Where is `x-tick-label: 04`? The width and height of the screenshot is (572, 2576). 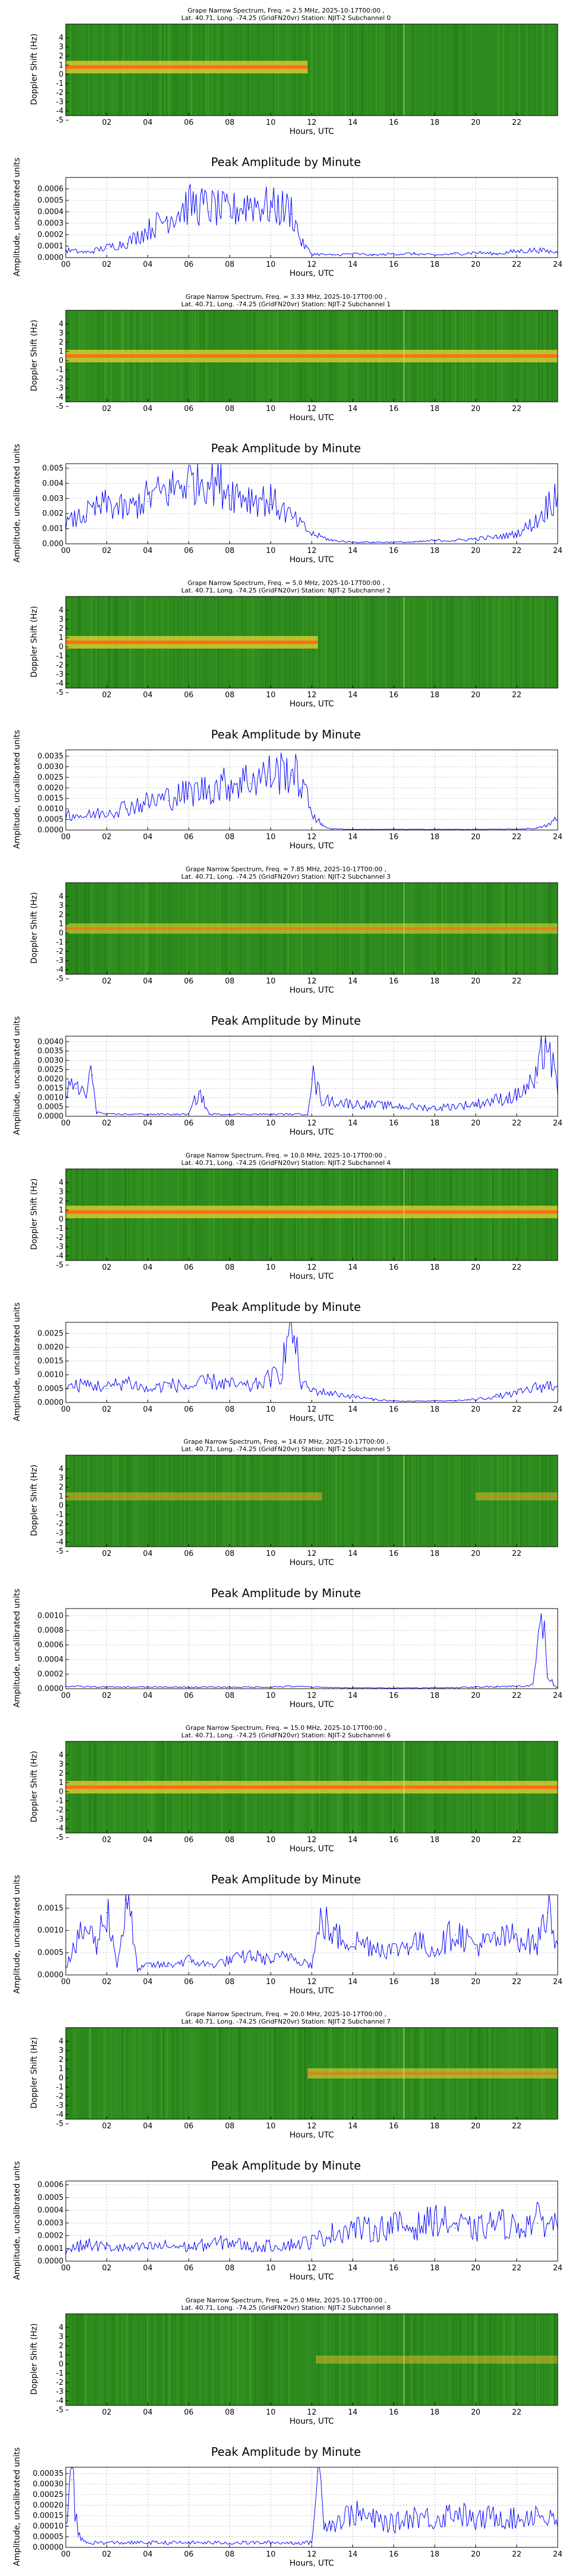 x-tick-label: 04 is located at coordinates (148, 1554).